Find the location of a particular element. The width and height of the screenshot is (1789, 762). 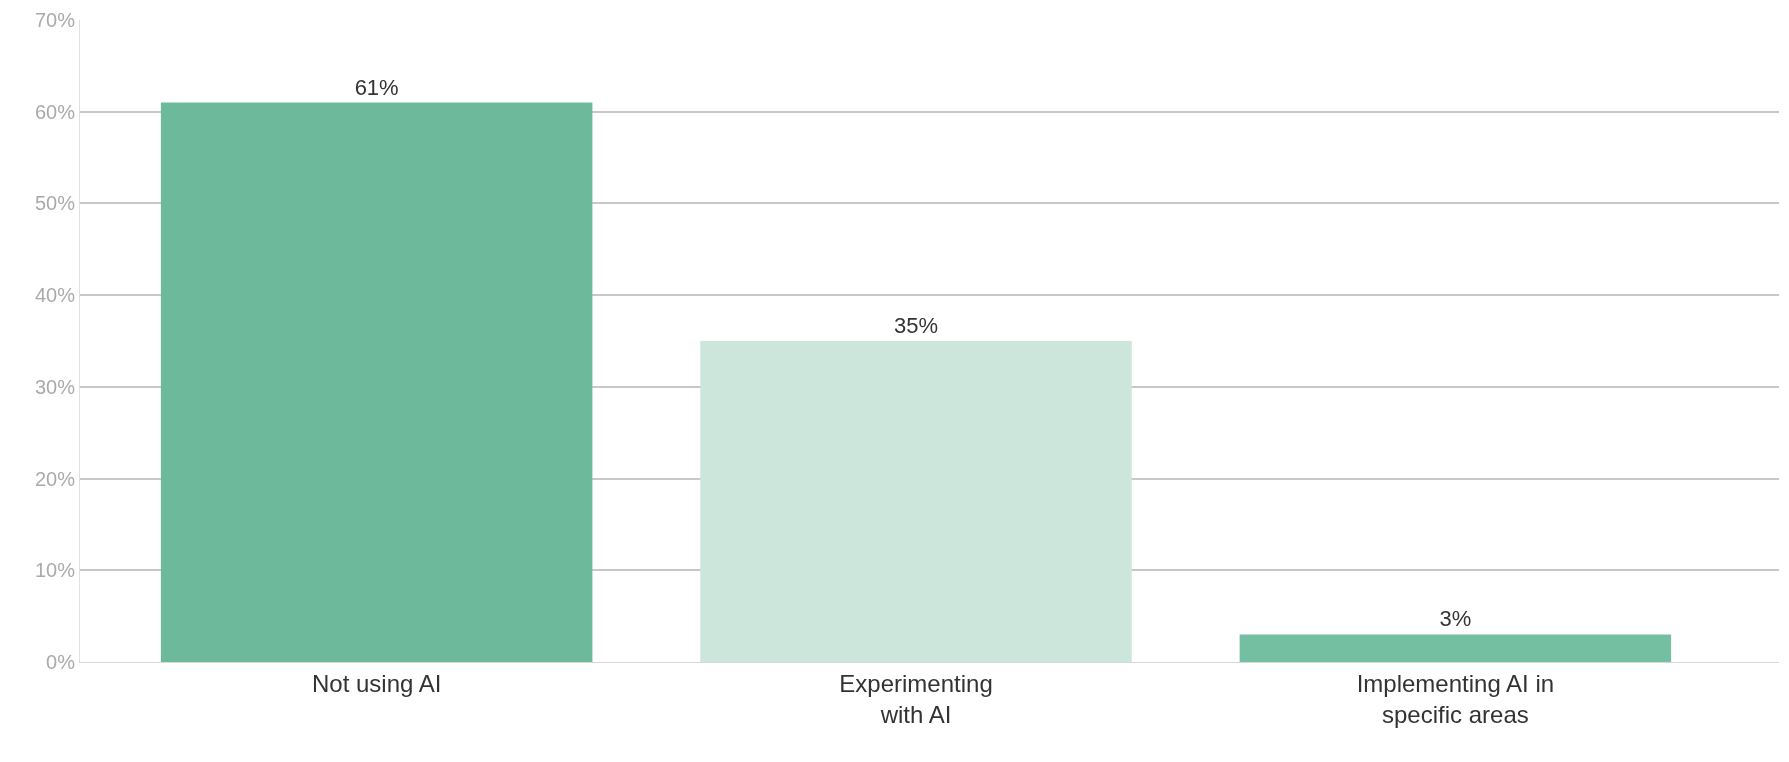

x-tick-label: Not using AI is located at coordinates (376, 683).